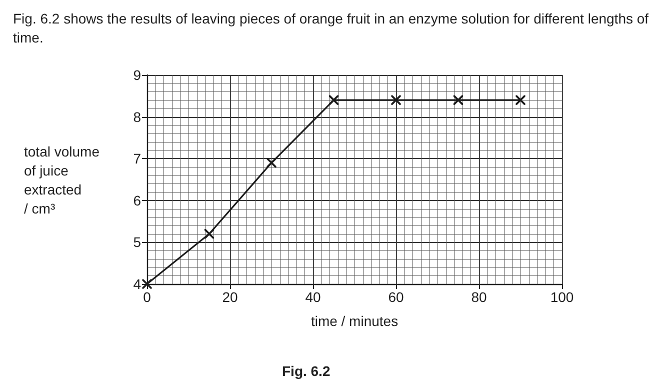 The image size is (668, 385). I want to click on y-tick-label: 6, so click(137, 200).